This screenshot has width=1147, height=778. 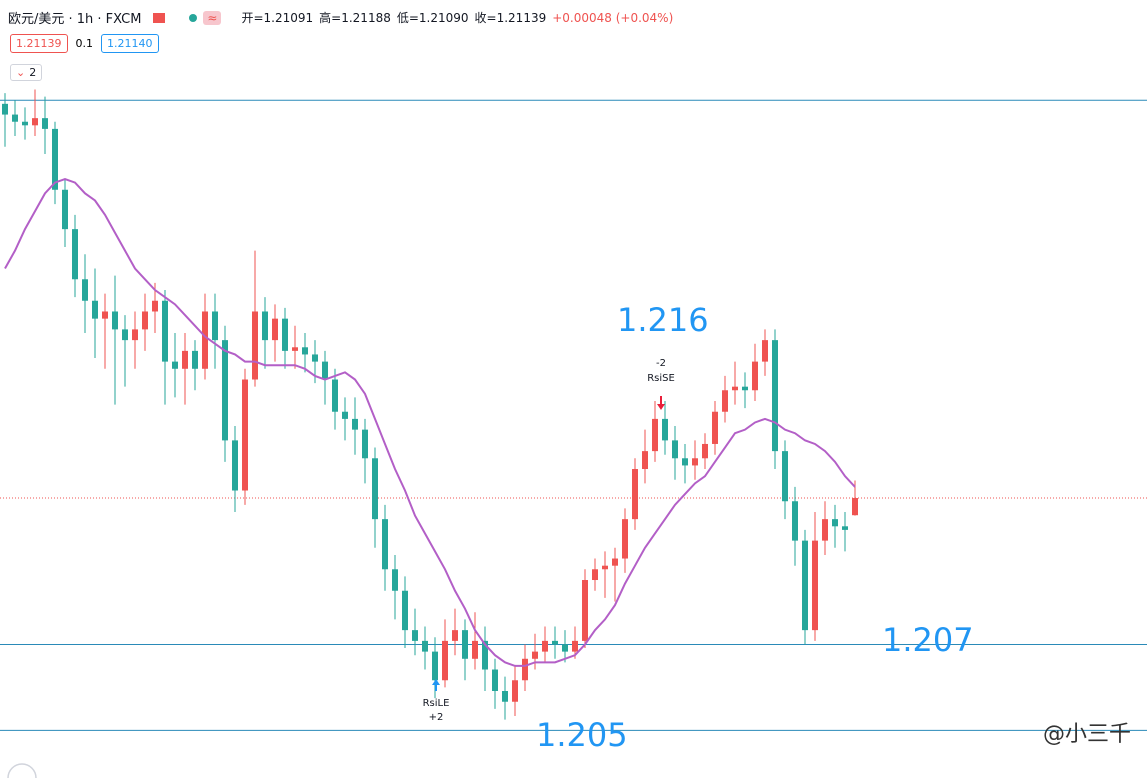 I want to click on status-dot, so click(x=193, y=17).